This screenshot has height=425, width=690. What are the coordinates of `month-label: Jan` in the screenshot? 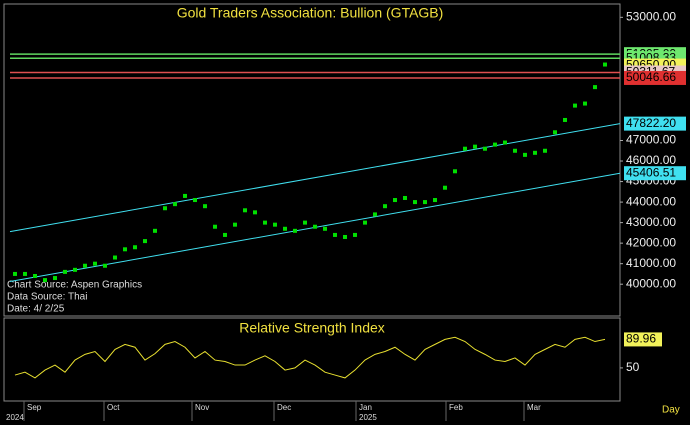 It's located at (365, 407).